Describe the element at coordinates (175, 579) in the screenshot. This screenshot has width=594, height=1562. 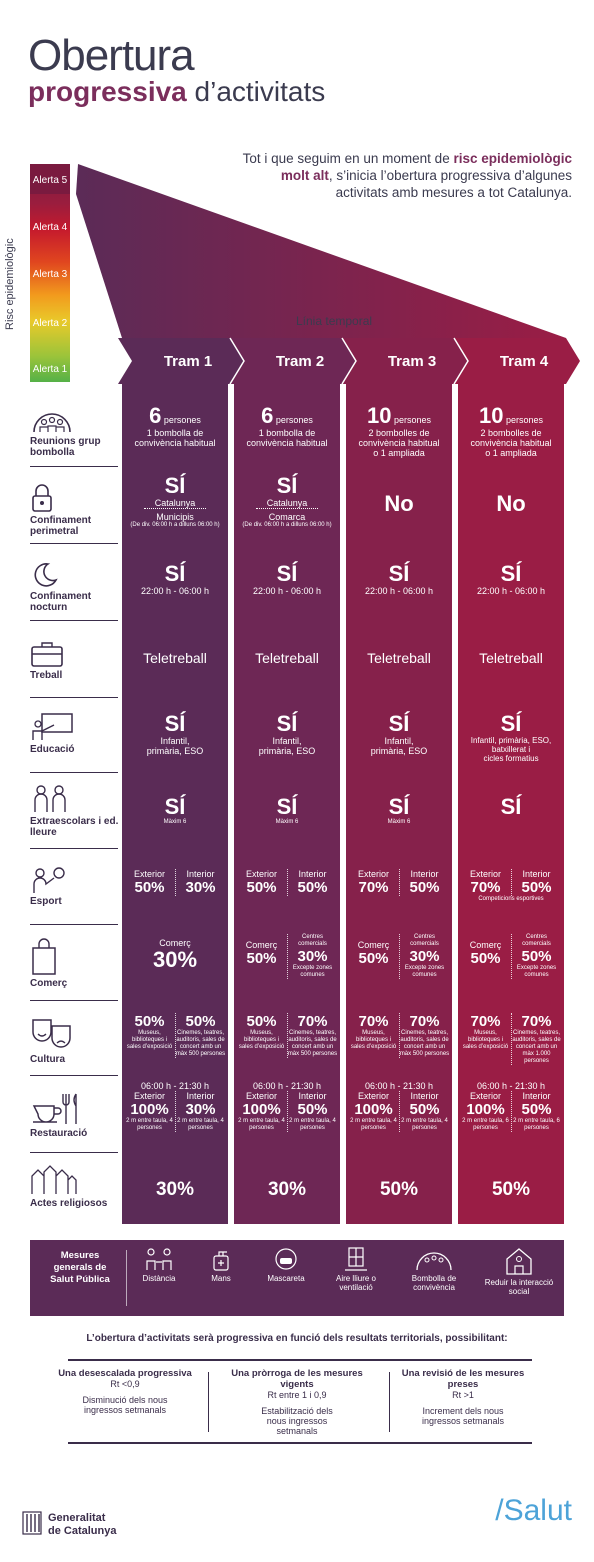
I see `t1-nocturn: SÍ 22:00 h - 06:00 h` at that location.